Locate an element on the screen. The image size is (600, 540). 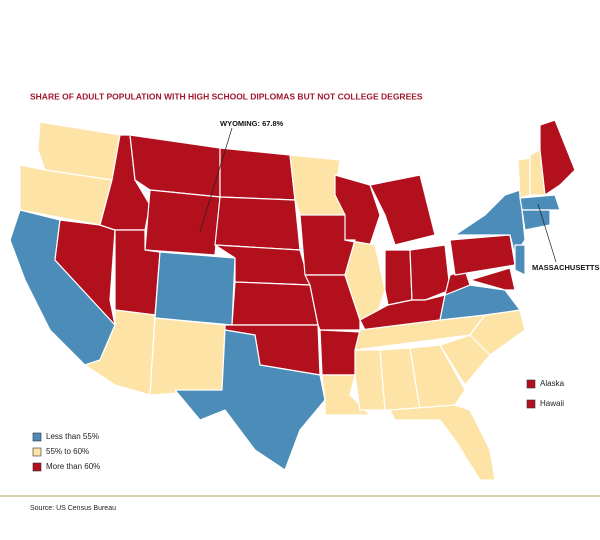
inset-label: Hawaii is located at coordinates (552, 403).